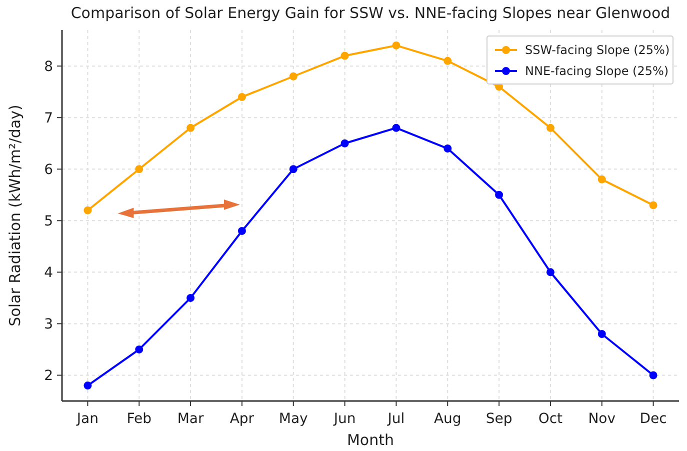  I want to click on x-tick-label: Jun, so click(344, 419).